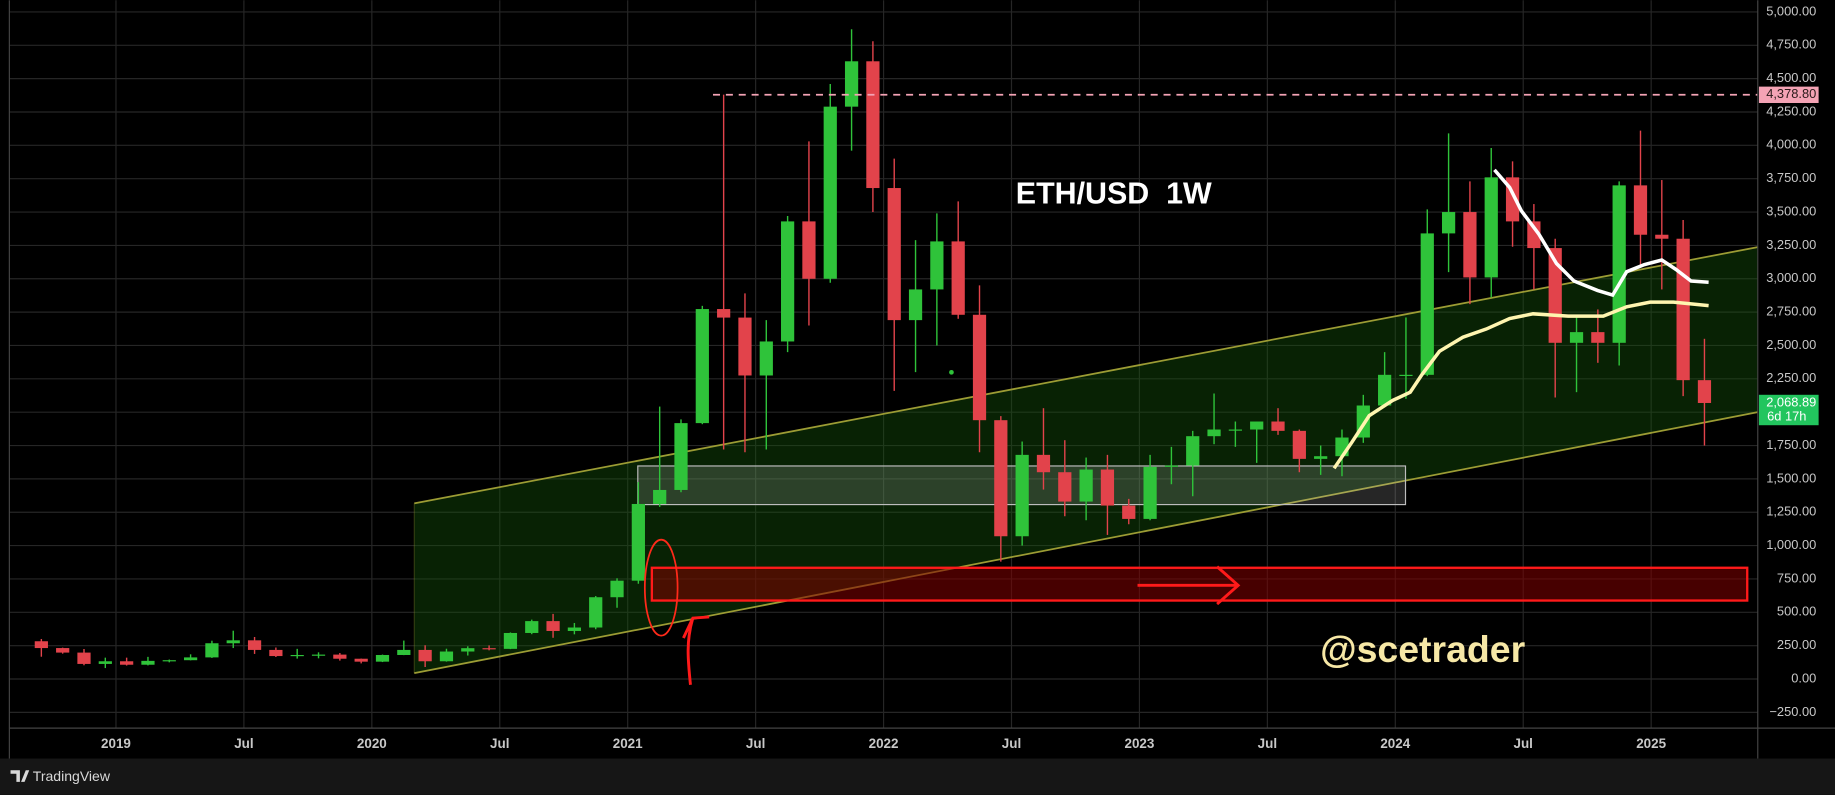 The image size is (1835, 795). What do you see at coordinates (1791, 377) in the screenshot?
I see `y-tick-label: 2,250.00` at bounding box center [1791, 377].